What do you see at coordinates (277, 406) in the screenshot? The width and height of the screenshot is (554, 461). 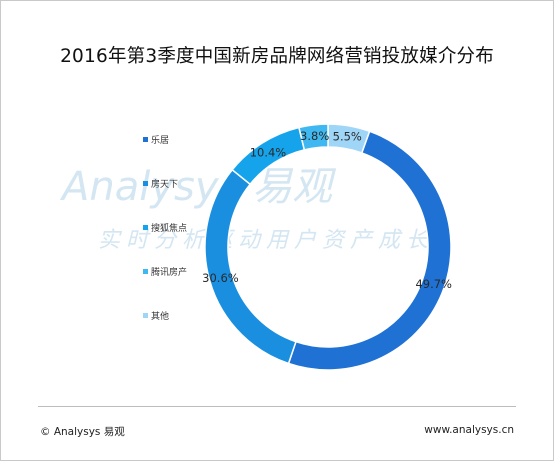 I see `footer-divider` at bounding box center [277, 406].